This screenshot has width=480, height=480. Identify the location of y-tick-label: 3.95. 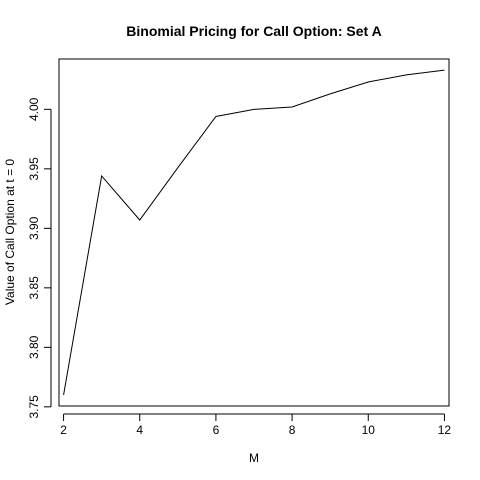
(34, 169).